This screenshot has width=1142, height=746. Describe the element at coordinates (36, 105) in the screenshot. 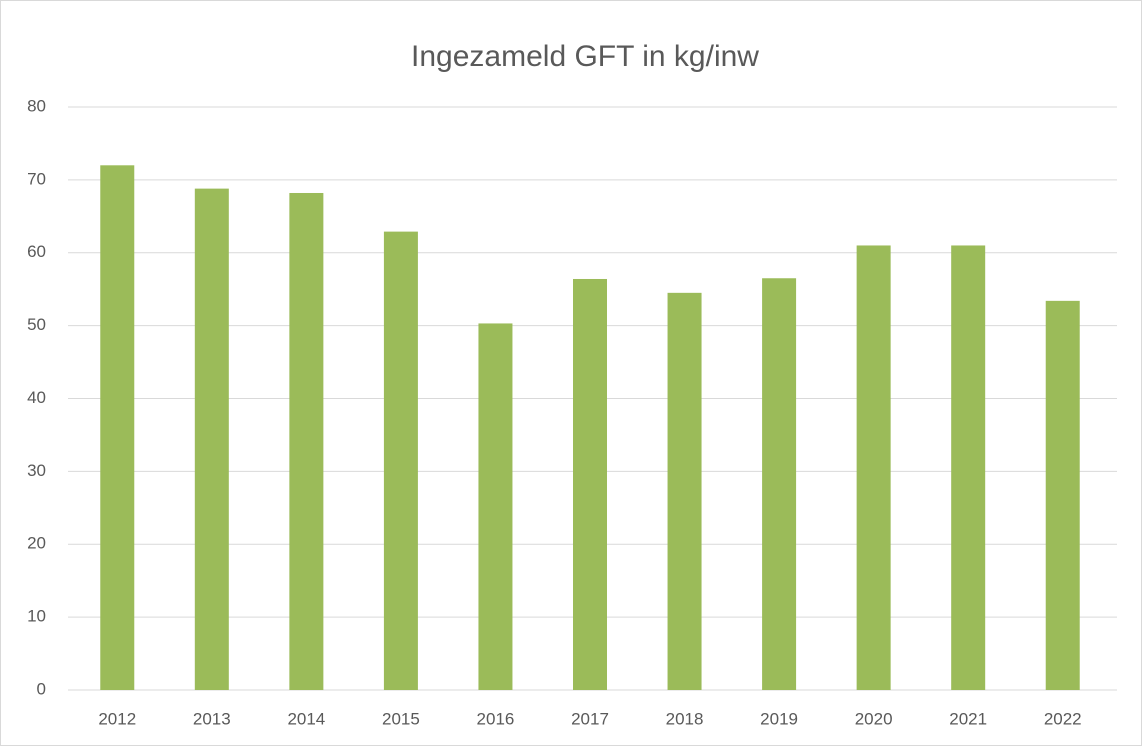

I see `y-tick-label: 80` at that location.